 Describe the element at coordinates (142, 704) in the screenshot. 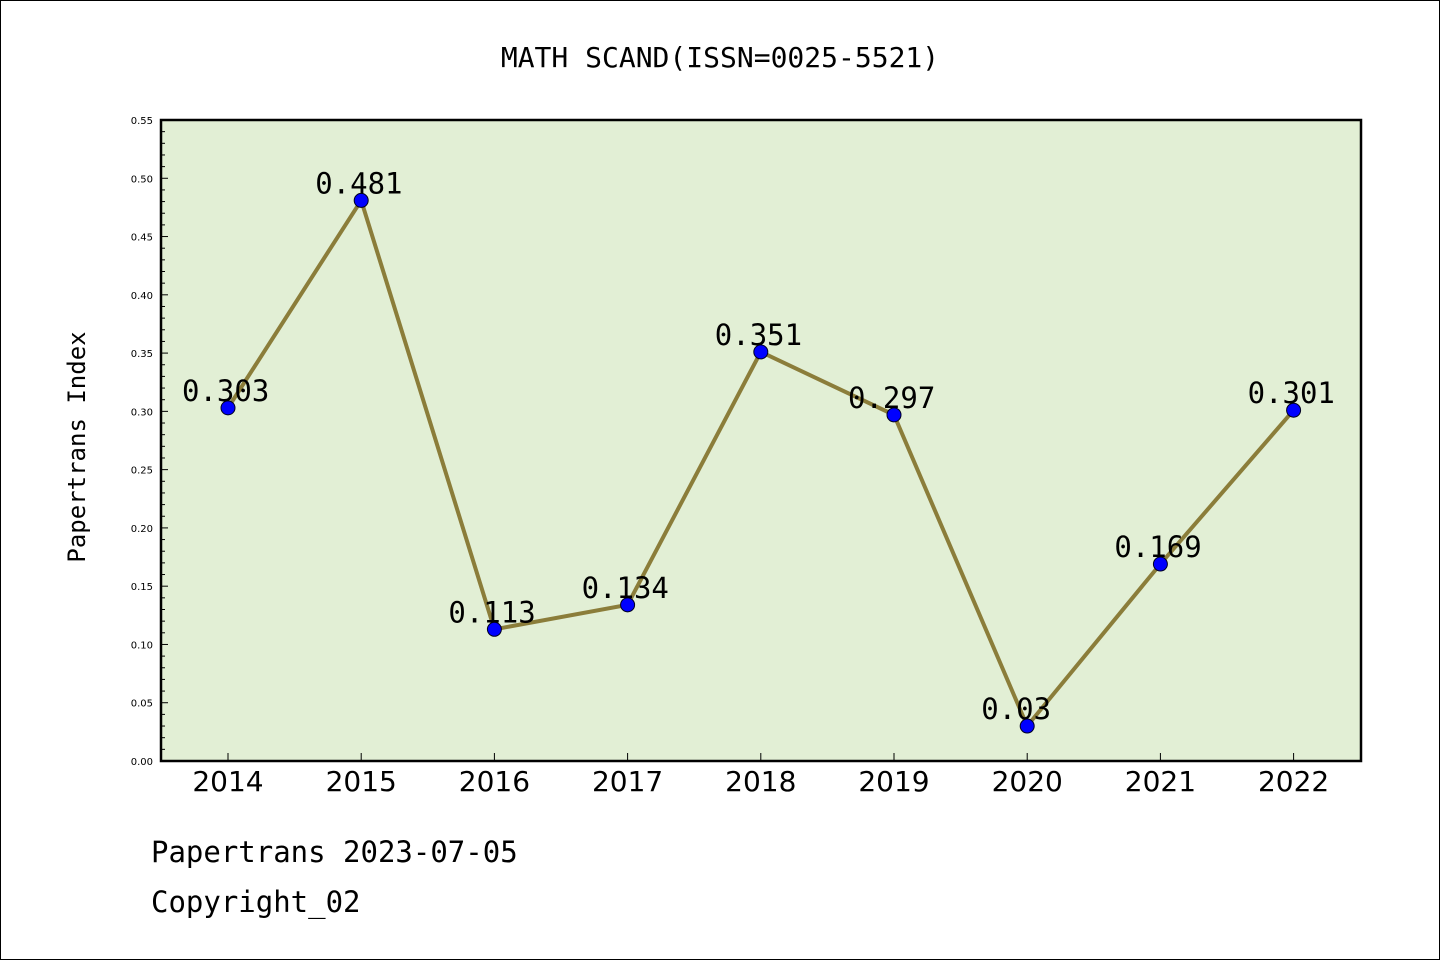

I see `y-tick-label: 0.05` at that location.